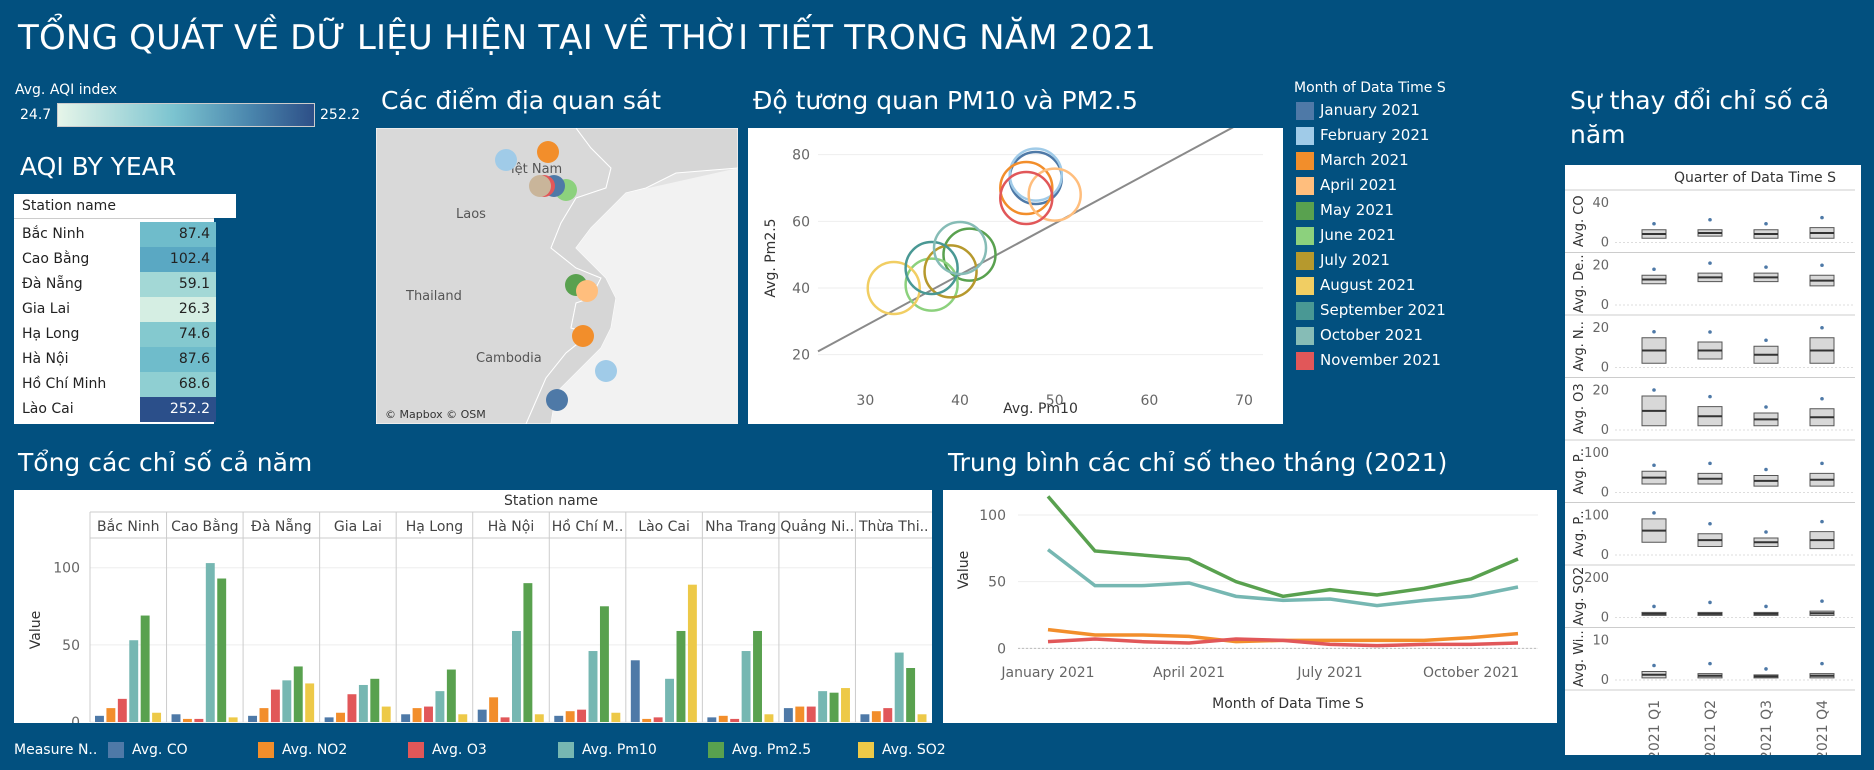  Describe the element at coordinates (115, 284) in the screenshot. I see `aqi-table-row: Đà Nẵng 59.1` at that location.